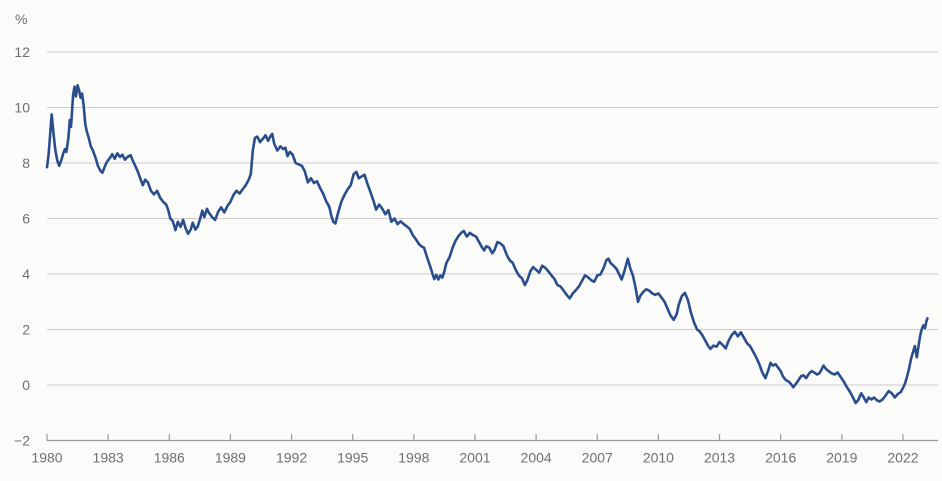 The height and width of the screenshot is (481, 942). Describe the element at coordinates (413, 458) in the screenshot. I see `x-tick-label: 1998` at that location.